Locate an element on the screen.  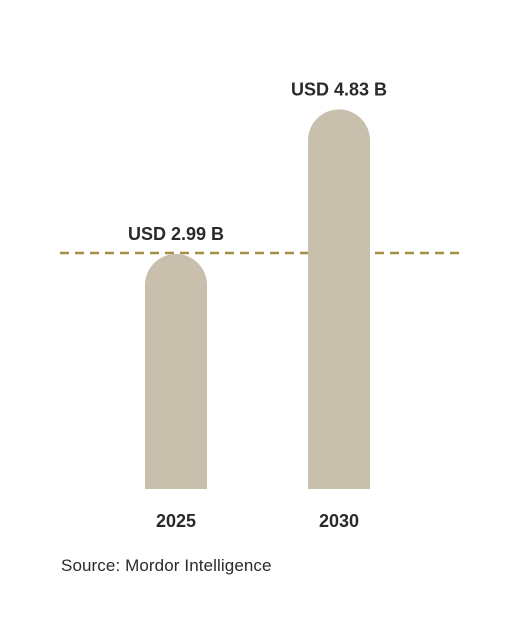
x-tick-label-2030: 2030 is located at coordinates (339, 521).